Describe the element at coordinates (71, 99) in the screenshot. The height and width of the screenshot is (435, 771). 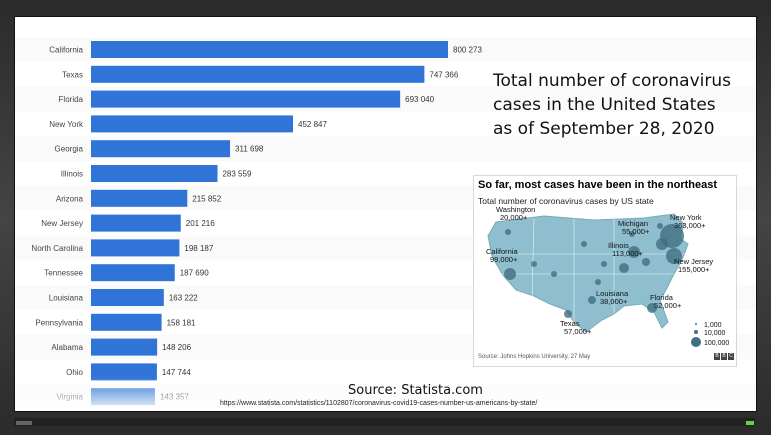
I see `category-label: Florida` at that location.